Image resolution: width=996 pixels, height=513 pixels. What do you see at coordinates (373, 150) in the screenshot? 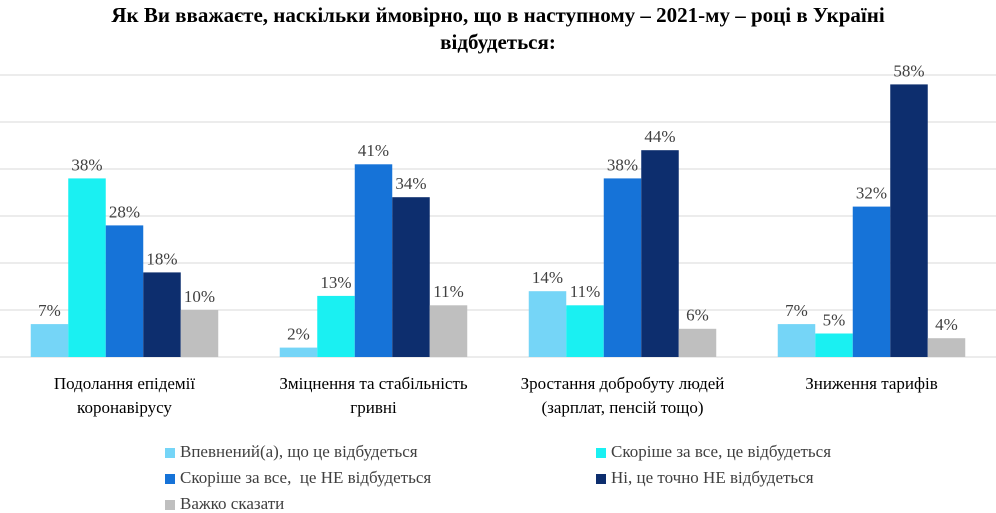
I see `value-label: 41%` at bounding box center [373, 150].